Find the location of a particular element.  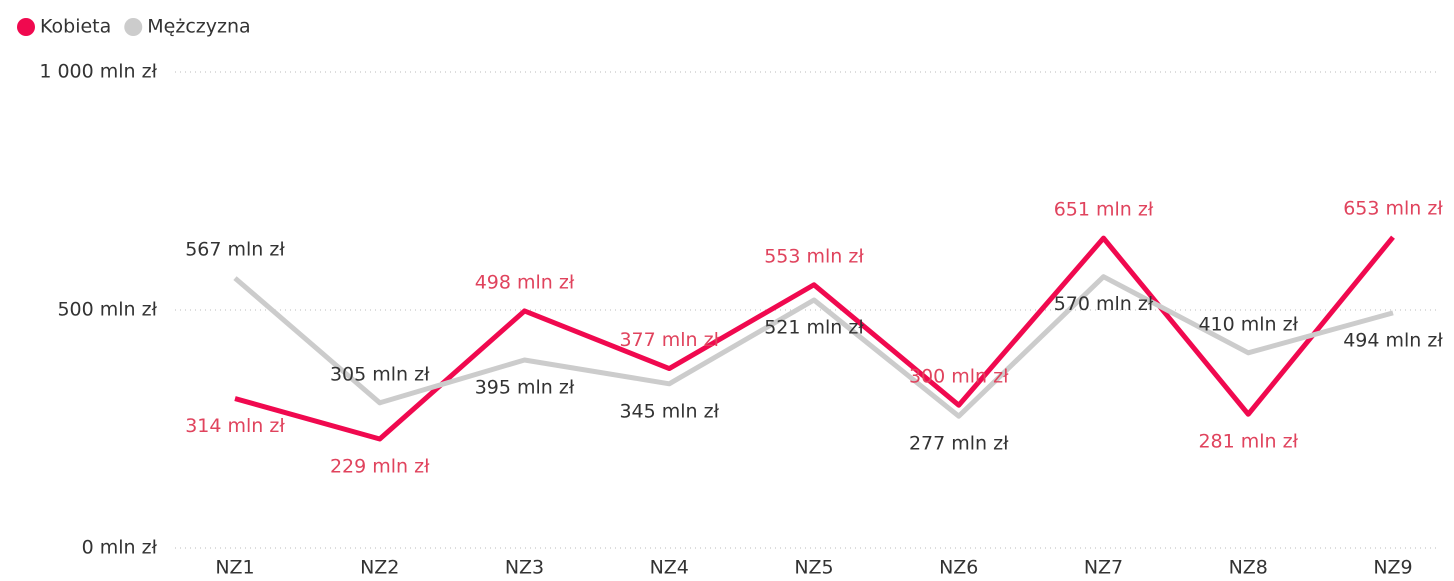

x-tick-label: NZ1 is located at coordinates (234, 568).